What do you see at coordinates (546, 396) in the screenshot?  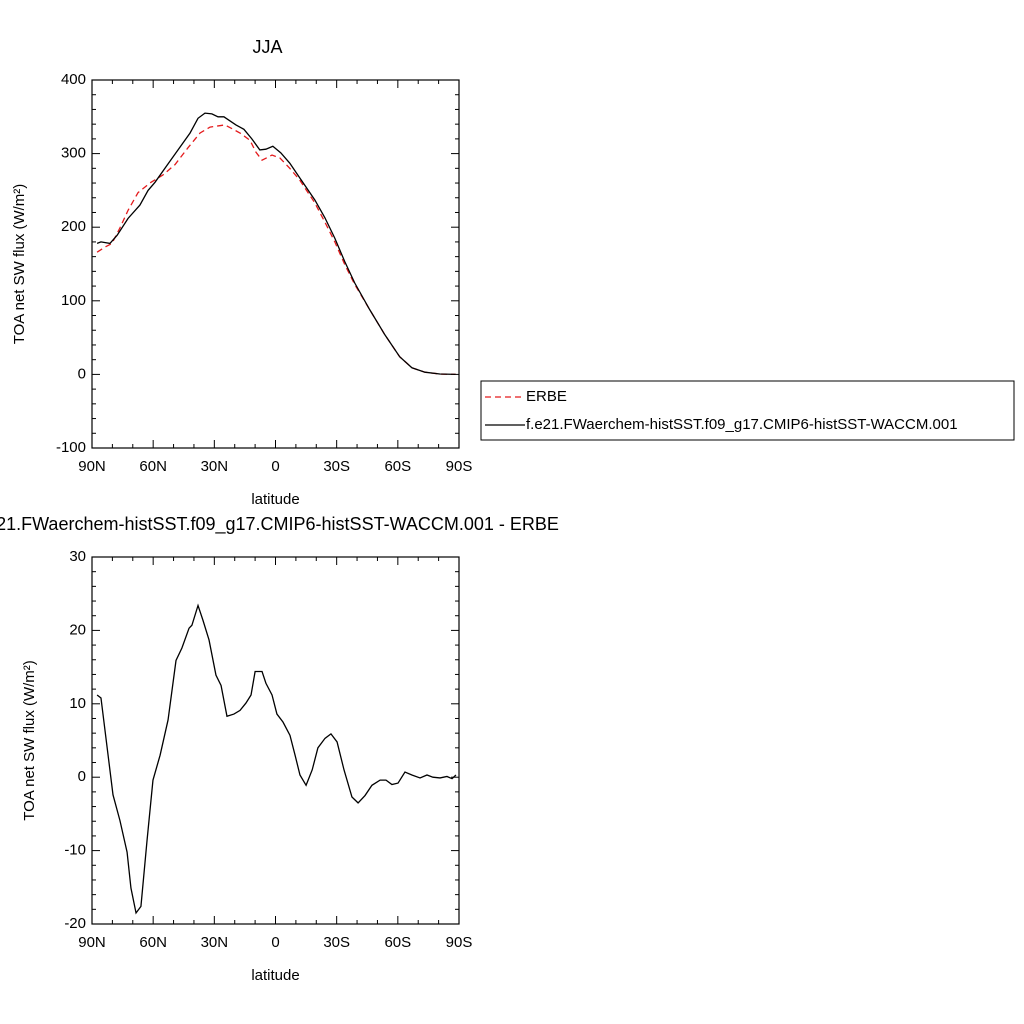 I see `legend-label: ERBE` at bounding box center [546, 396].